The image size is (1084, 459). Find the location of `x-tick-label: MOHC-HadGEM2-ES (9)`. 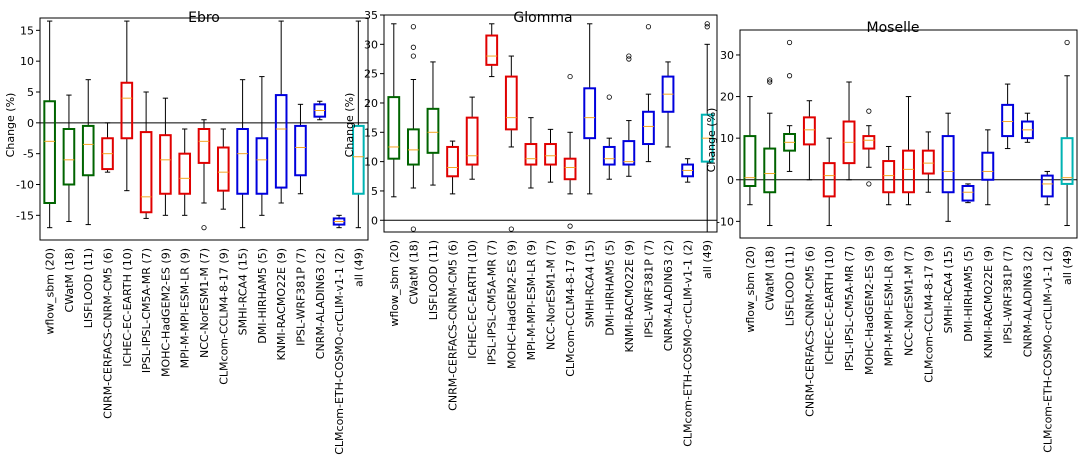

x-tick-label: MOHC-HadGEM2-ES (9) is located at coordinates (511, 304).